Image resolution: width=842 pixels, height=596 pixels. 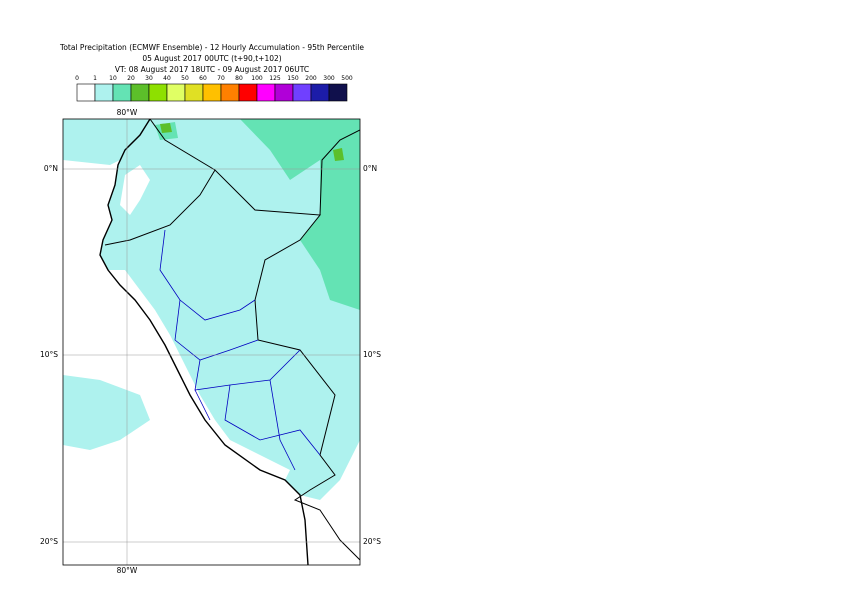 What do you see at coordinates (311, 78) in the screenshot?
I see `legend-label: 200` at bounding box center [311, 78].